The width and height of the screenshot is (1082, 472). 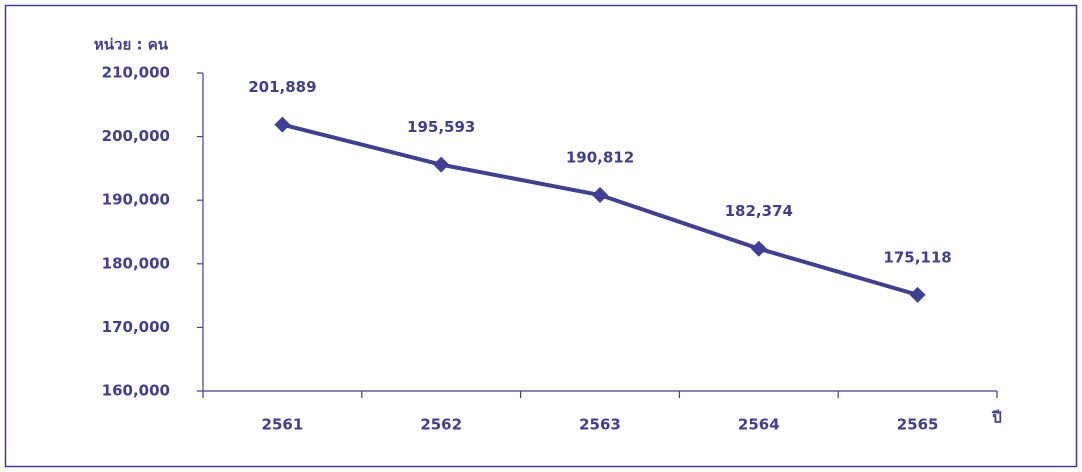 I want to click on x-axis-label: ปี, so click(x=996, y=418).